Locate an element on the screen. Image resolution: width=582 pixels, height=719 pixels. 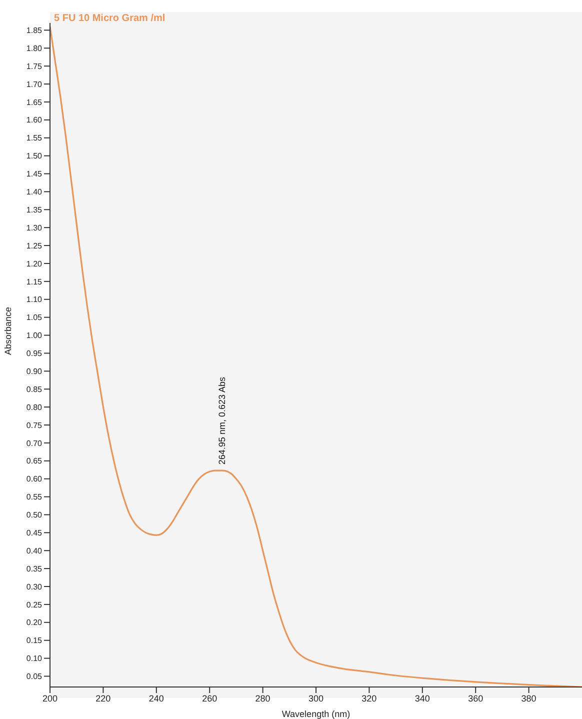
y-tick-label: 1.20 is located at coordinates (34, 263).